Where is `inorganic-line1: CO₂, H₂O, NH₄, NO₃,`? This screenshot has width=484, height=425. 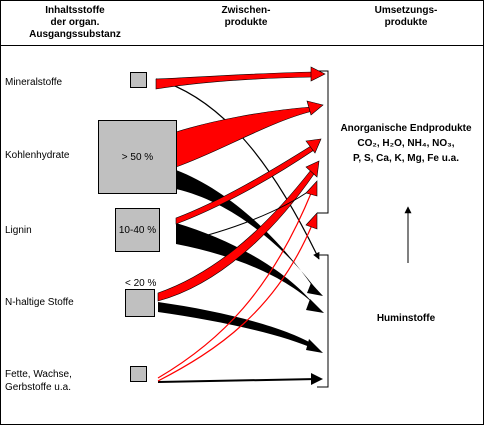
inorganic-line1: CO₂, H₂O, NH₄, NO₃, is located at coordinates (406, 143).